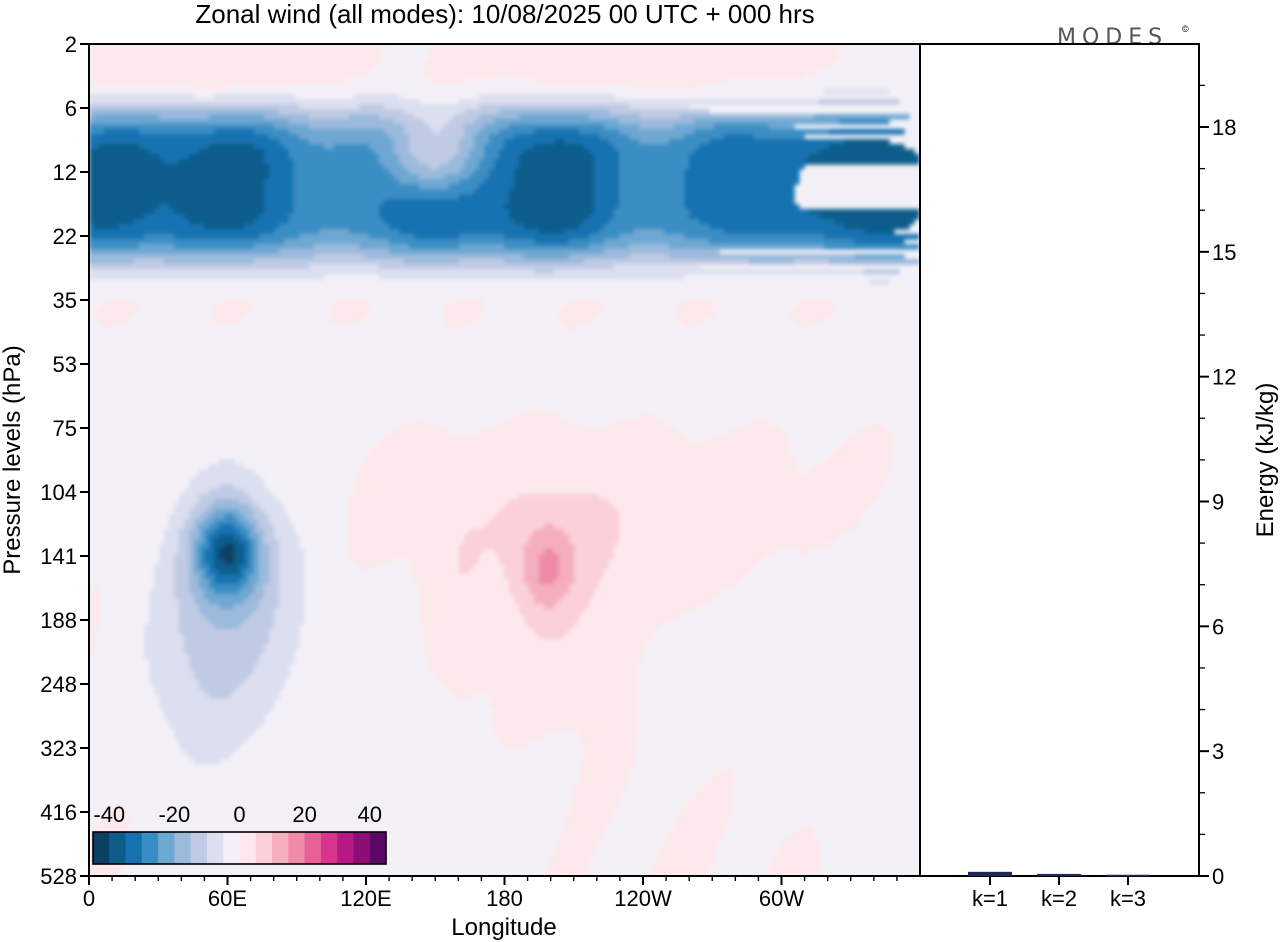 Image resolution: width=1280 pixels, height=942 pixels. I want to click on pressure-tick-label: 104, so click(58, 492).